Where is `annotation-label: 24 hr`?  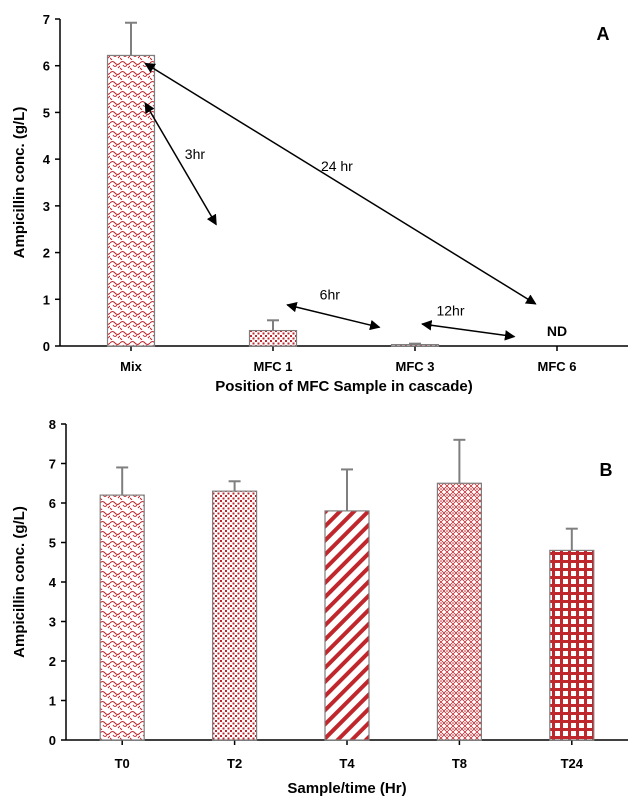
annotation-label: 24 hr is located at coordinates (337, 166).